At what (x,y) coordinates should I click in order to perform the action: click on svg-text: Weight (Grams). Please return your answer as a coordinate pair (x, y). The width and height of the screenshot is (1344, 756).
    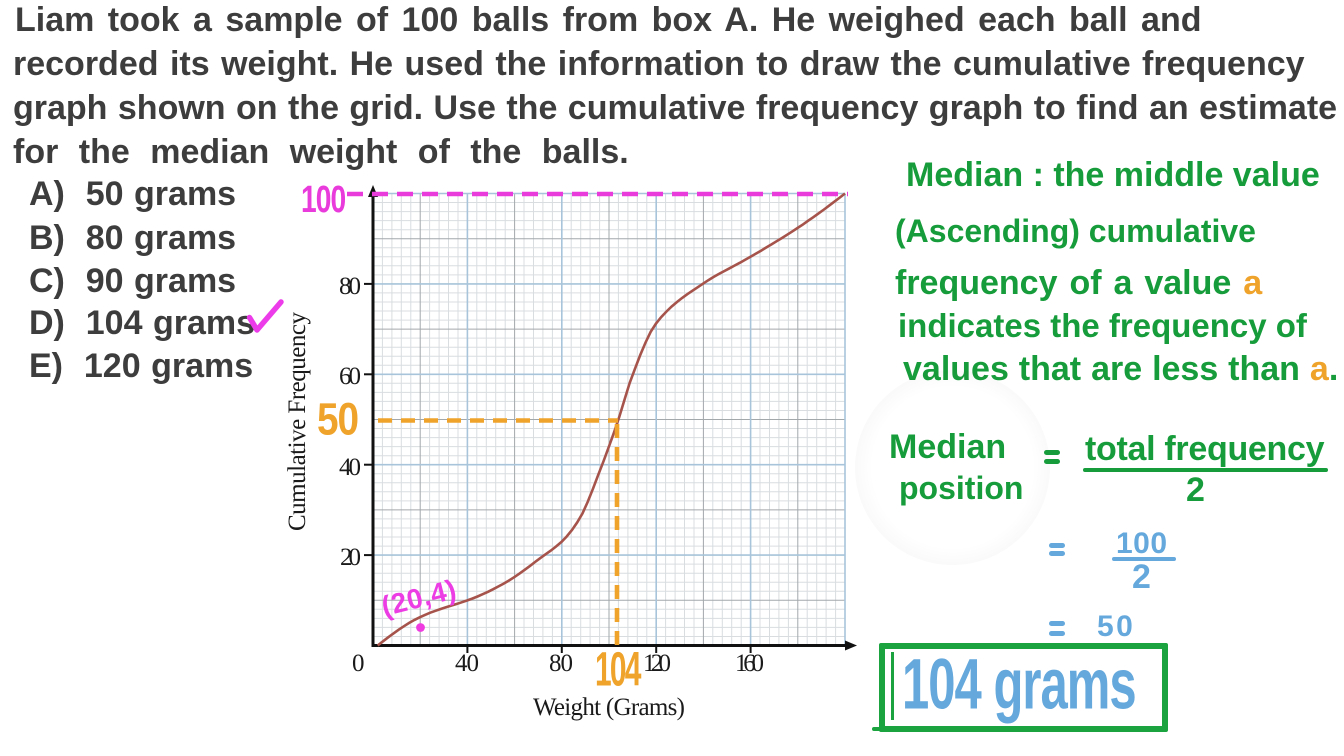
    Looking at the image, I should click on (609, 707).